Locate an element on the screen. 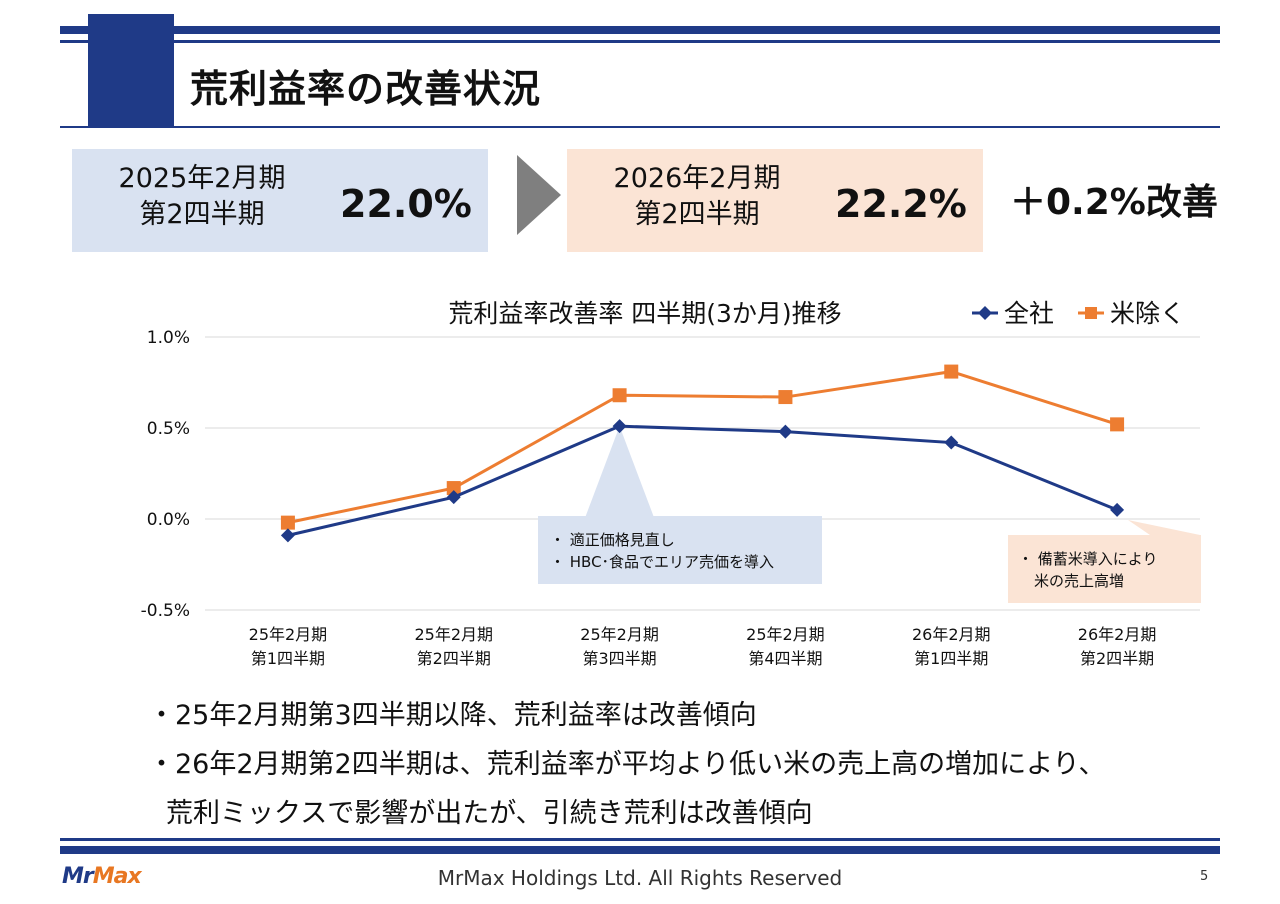 The width and height of the screenshot is (1280, 904). y-tick-label: -0.5% is located at coordinates (165, 611).